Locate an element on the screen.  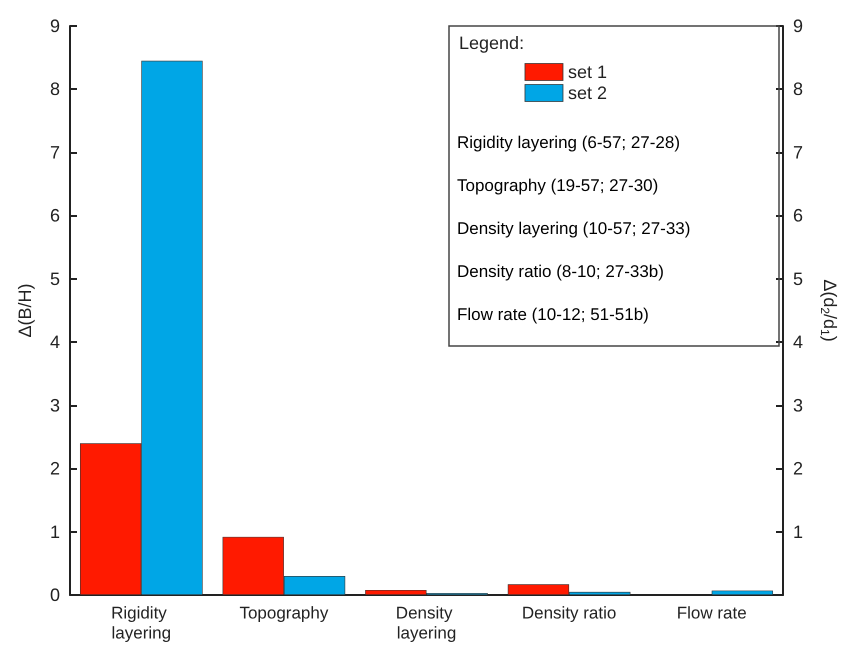
y2-tick-label: 3 is located at coordinates (798, 405).